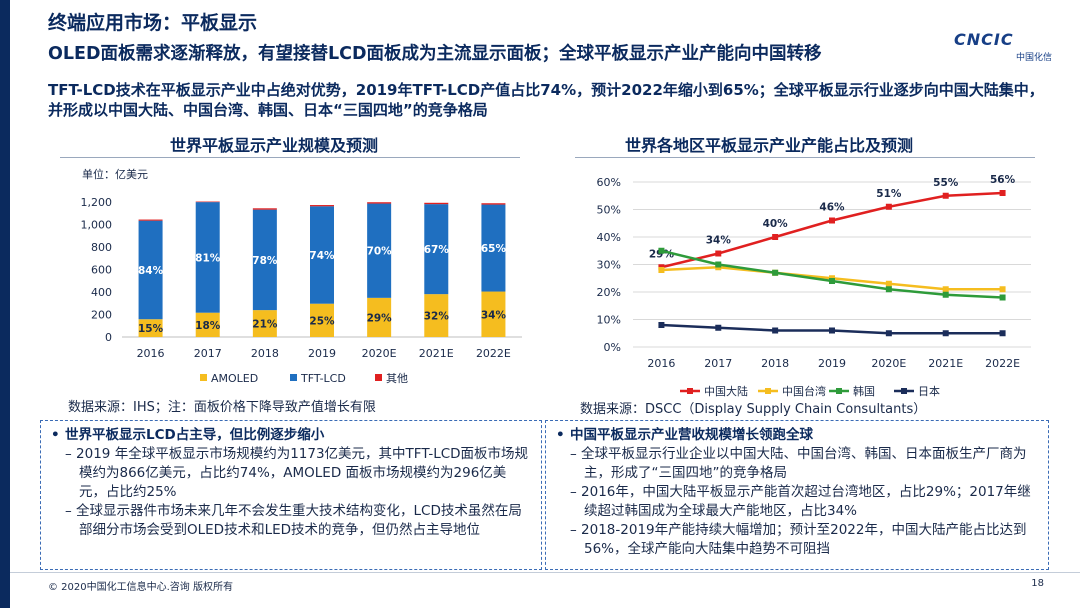 The width and height of the screenshot is (1080, 608). I want to click on bar-data-label: 15%, so click(151, 329).